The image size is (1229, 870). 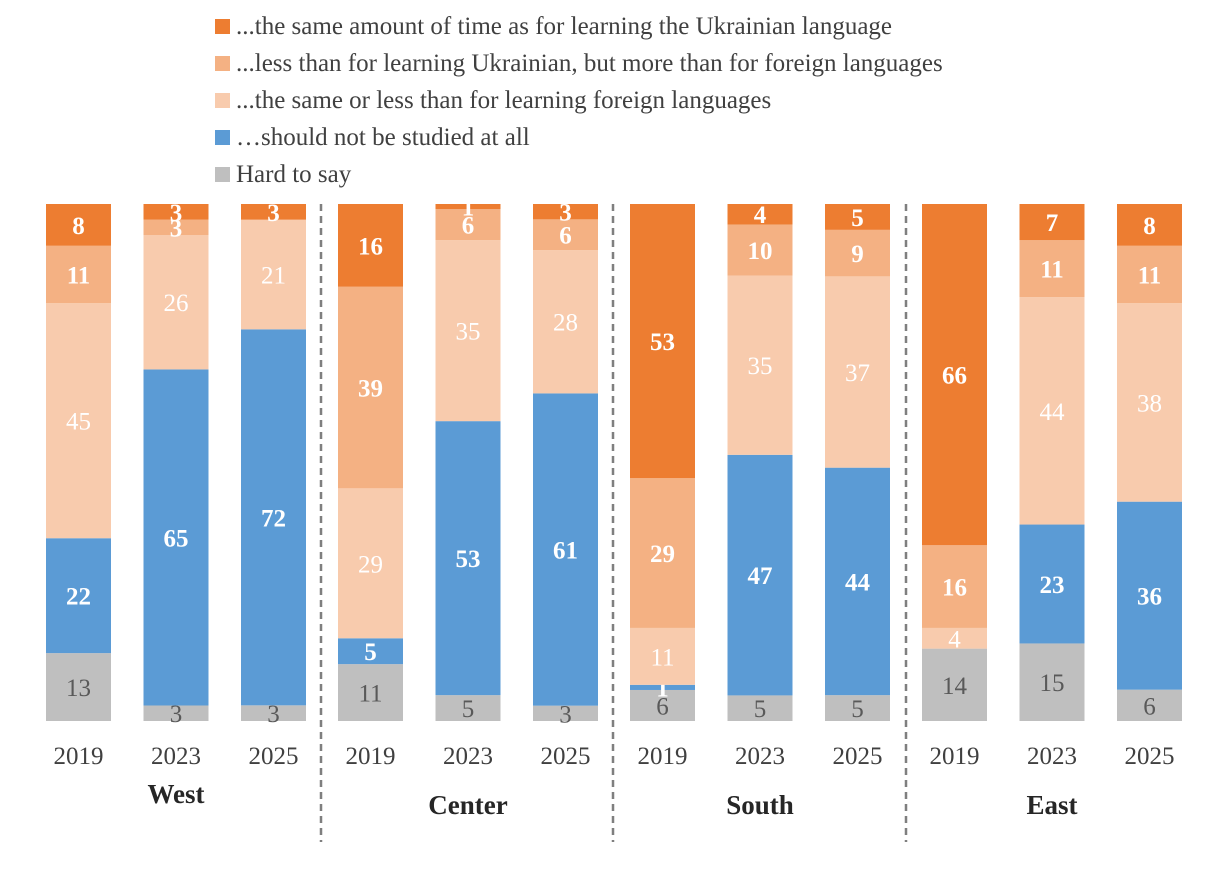 What do you see at coordinates (857, 254) in the screenshot?
I see `data-label: 9` at bounding box center [857, 254].